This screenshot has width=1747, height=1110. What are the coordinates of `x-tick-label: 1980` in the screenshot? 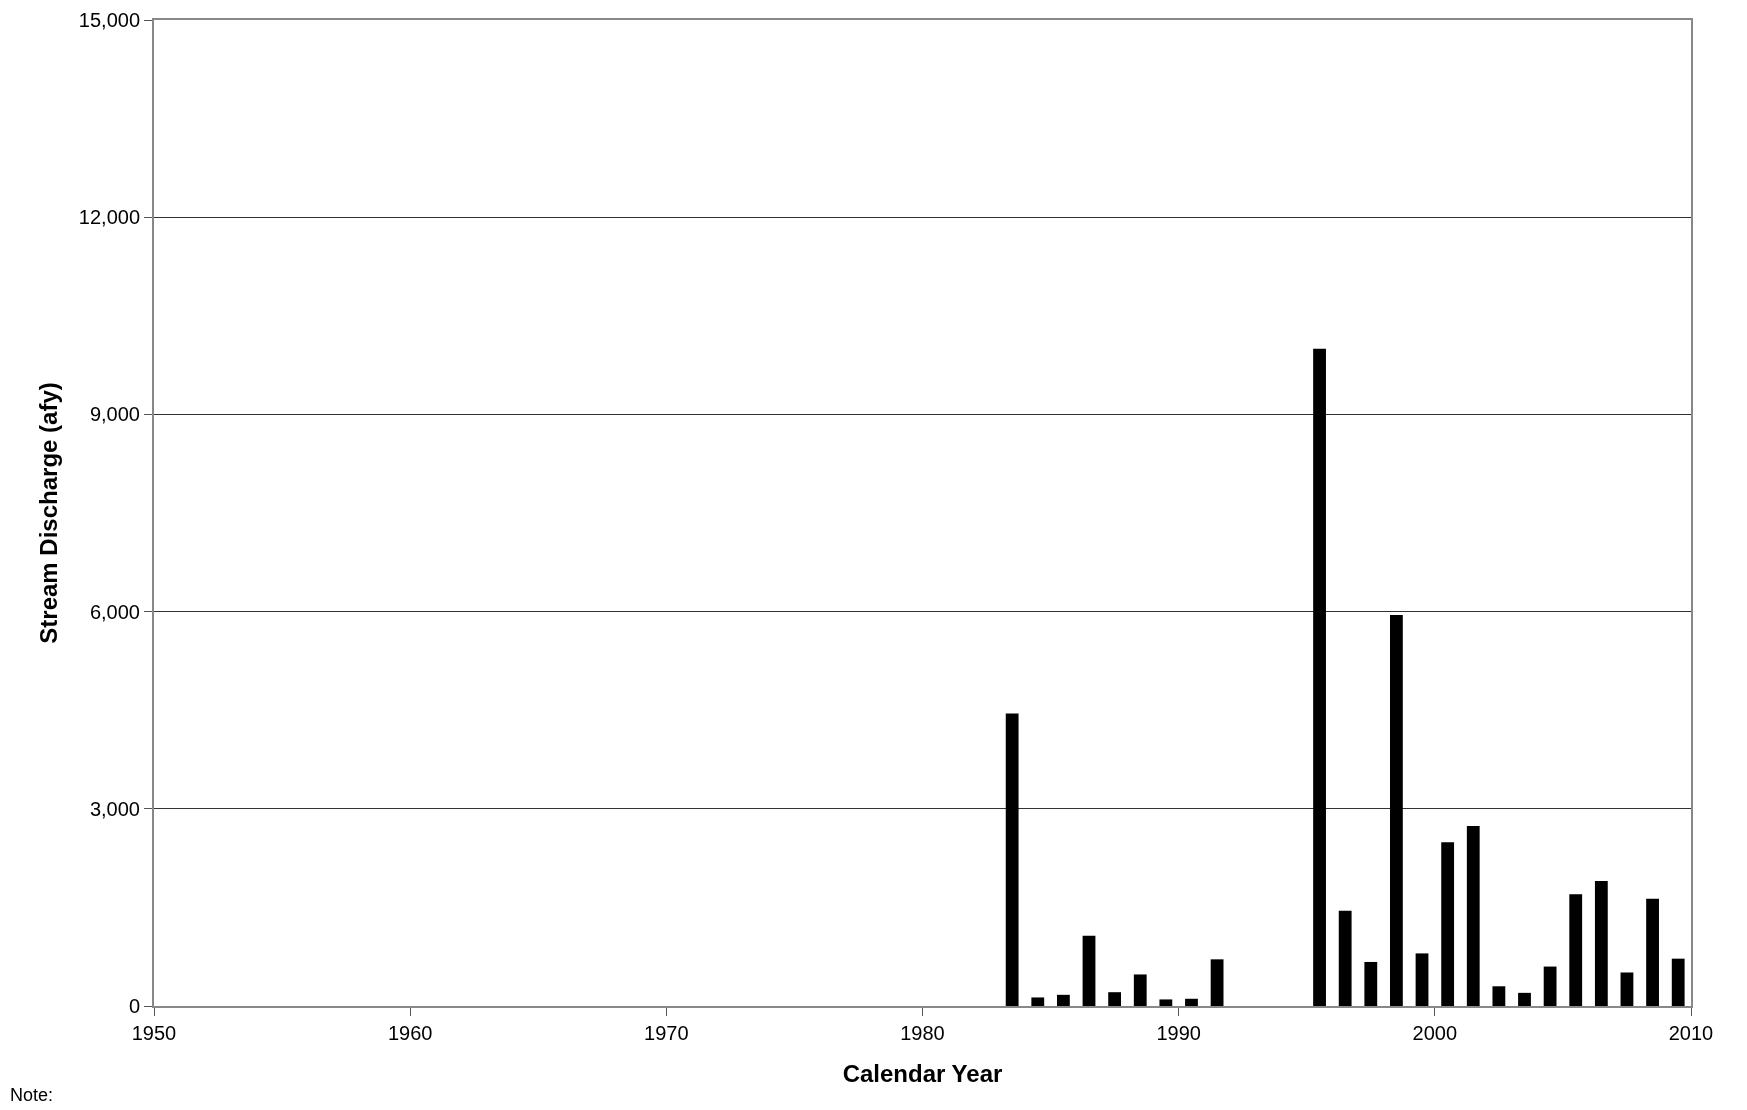 It's located at (922, 1033).